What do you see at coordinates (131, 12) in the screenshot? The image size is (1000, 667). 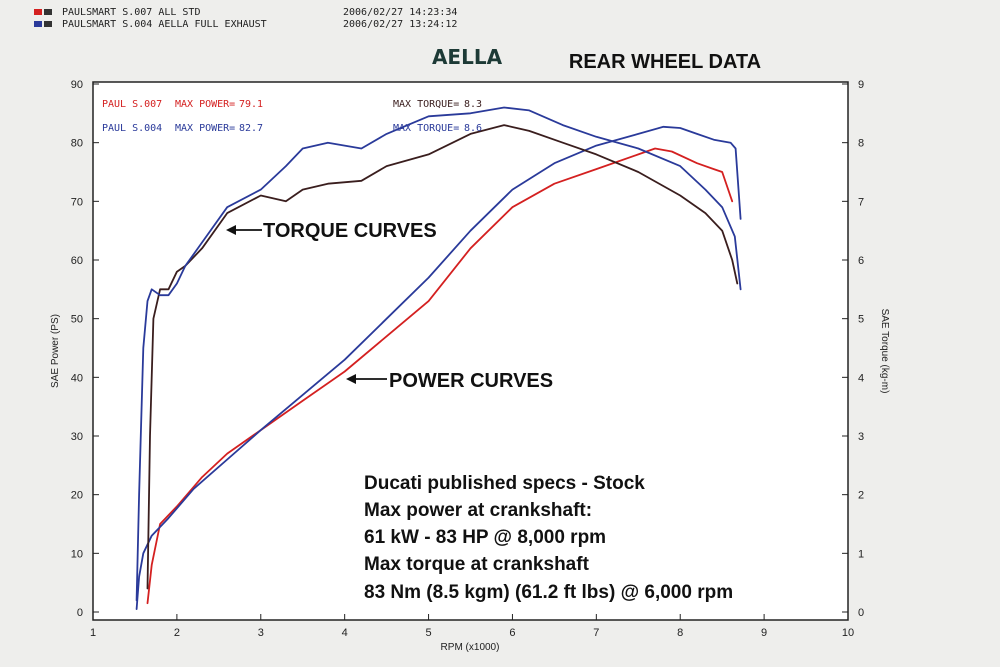 I see `run-1-label: PAULSMART S.007 ALL STD` at bounding box center [131, 12].